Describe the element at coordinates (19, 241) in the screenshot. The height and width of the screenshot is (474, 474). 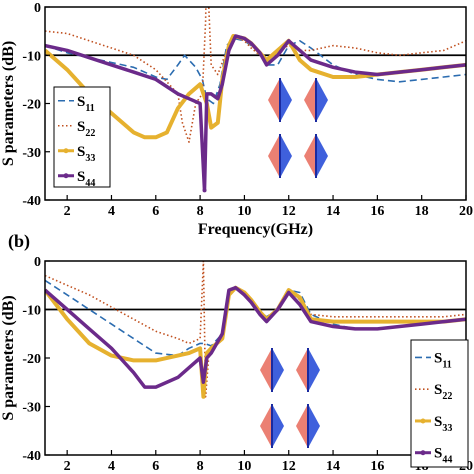
I see `panel-label: (b)` at that location.